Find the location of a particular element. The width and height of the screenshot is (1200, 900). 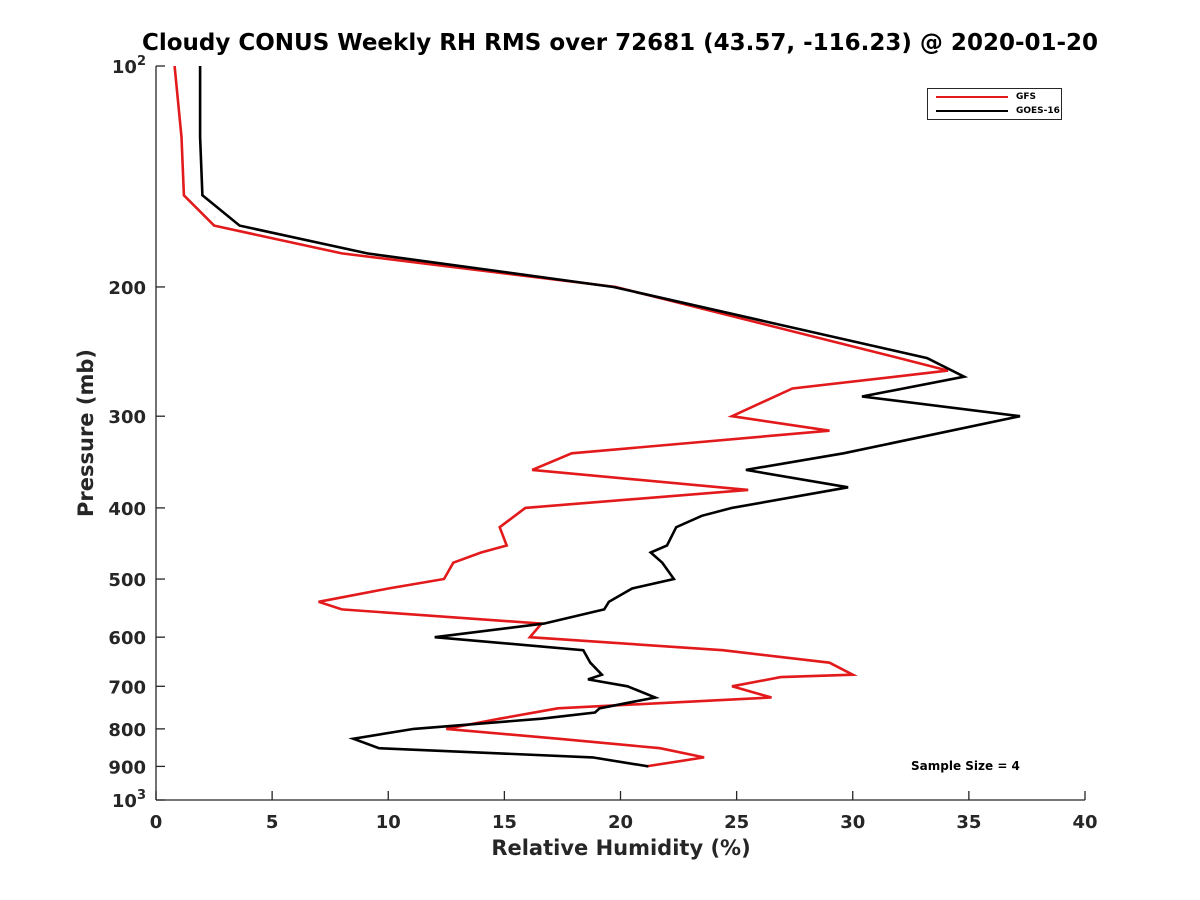

y-tick-label: 900 is located at coordinates (127, 767).